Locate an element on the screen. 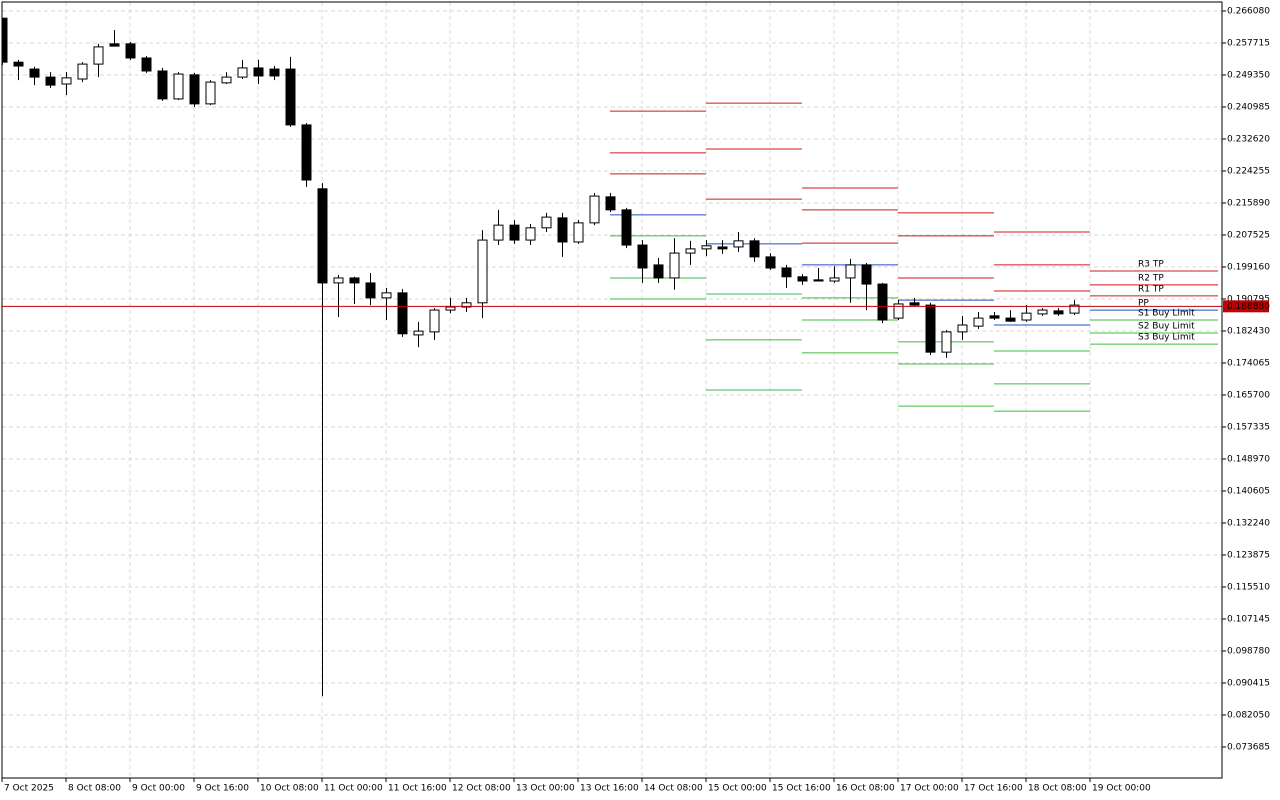 The image size is (1280, 800). x-tick-label: 7 Oct 2025 is located at coordinates (29, 789).